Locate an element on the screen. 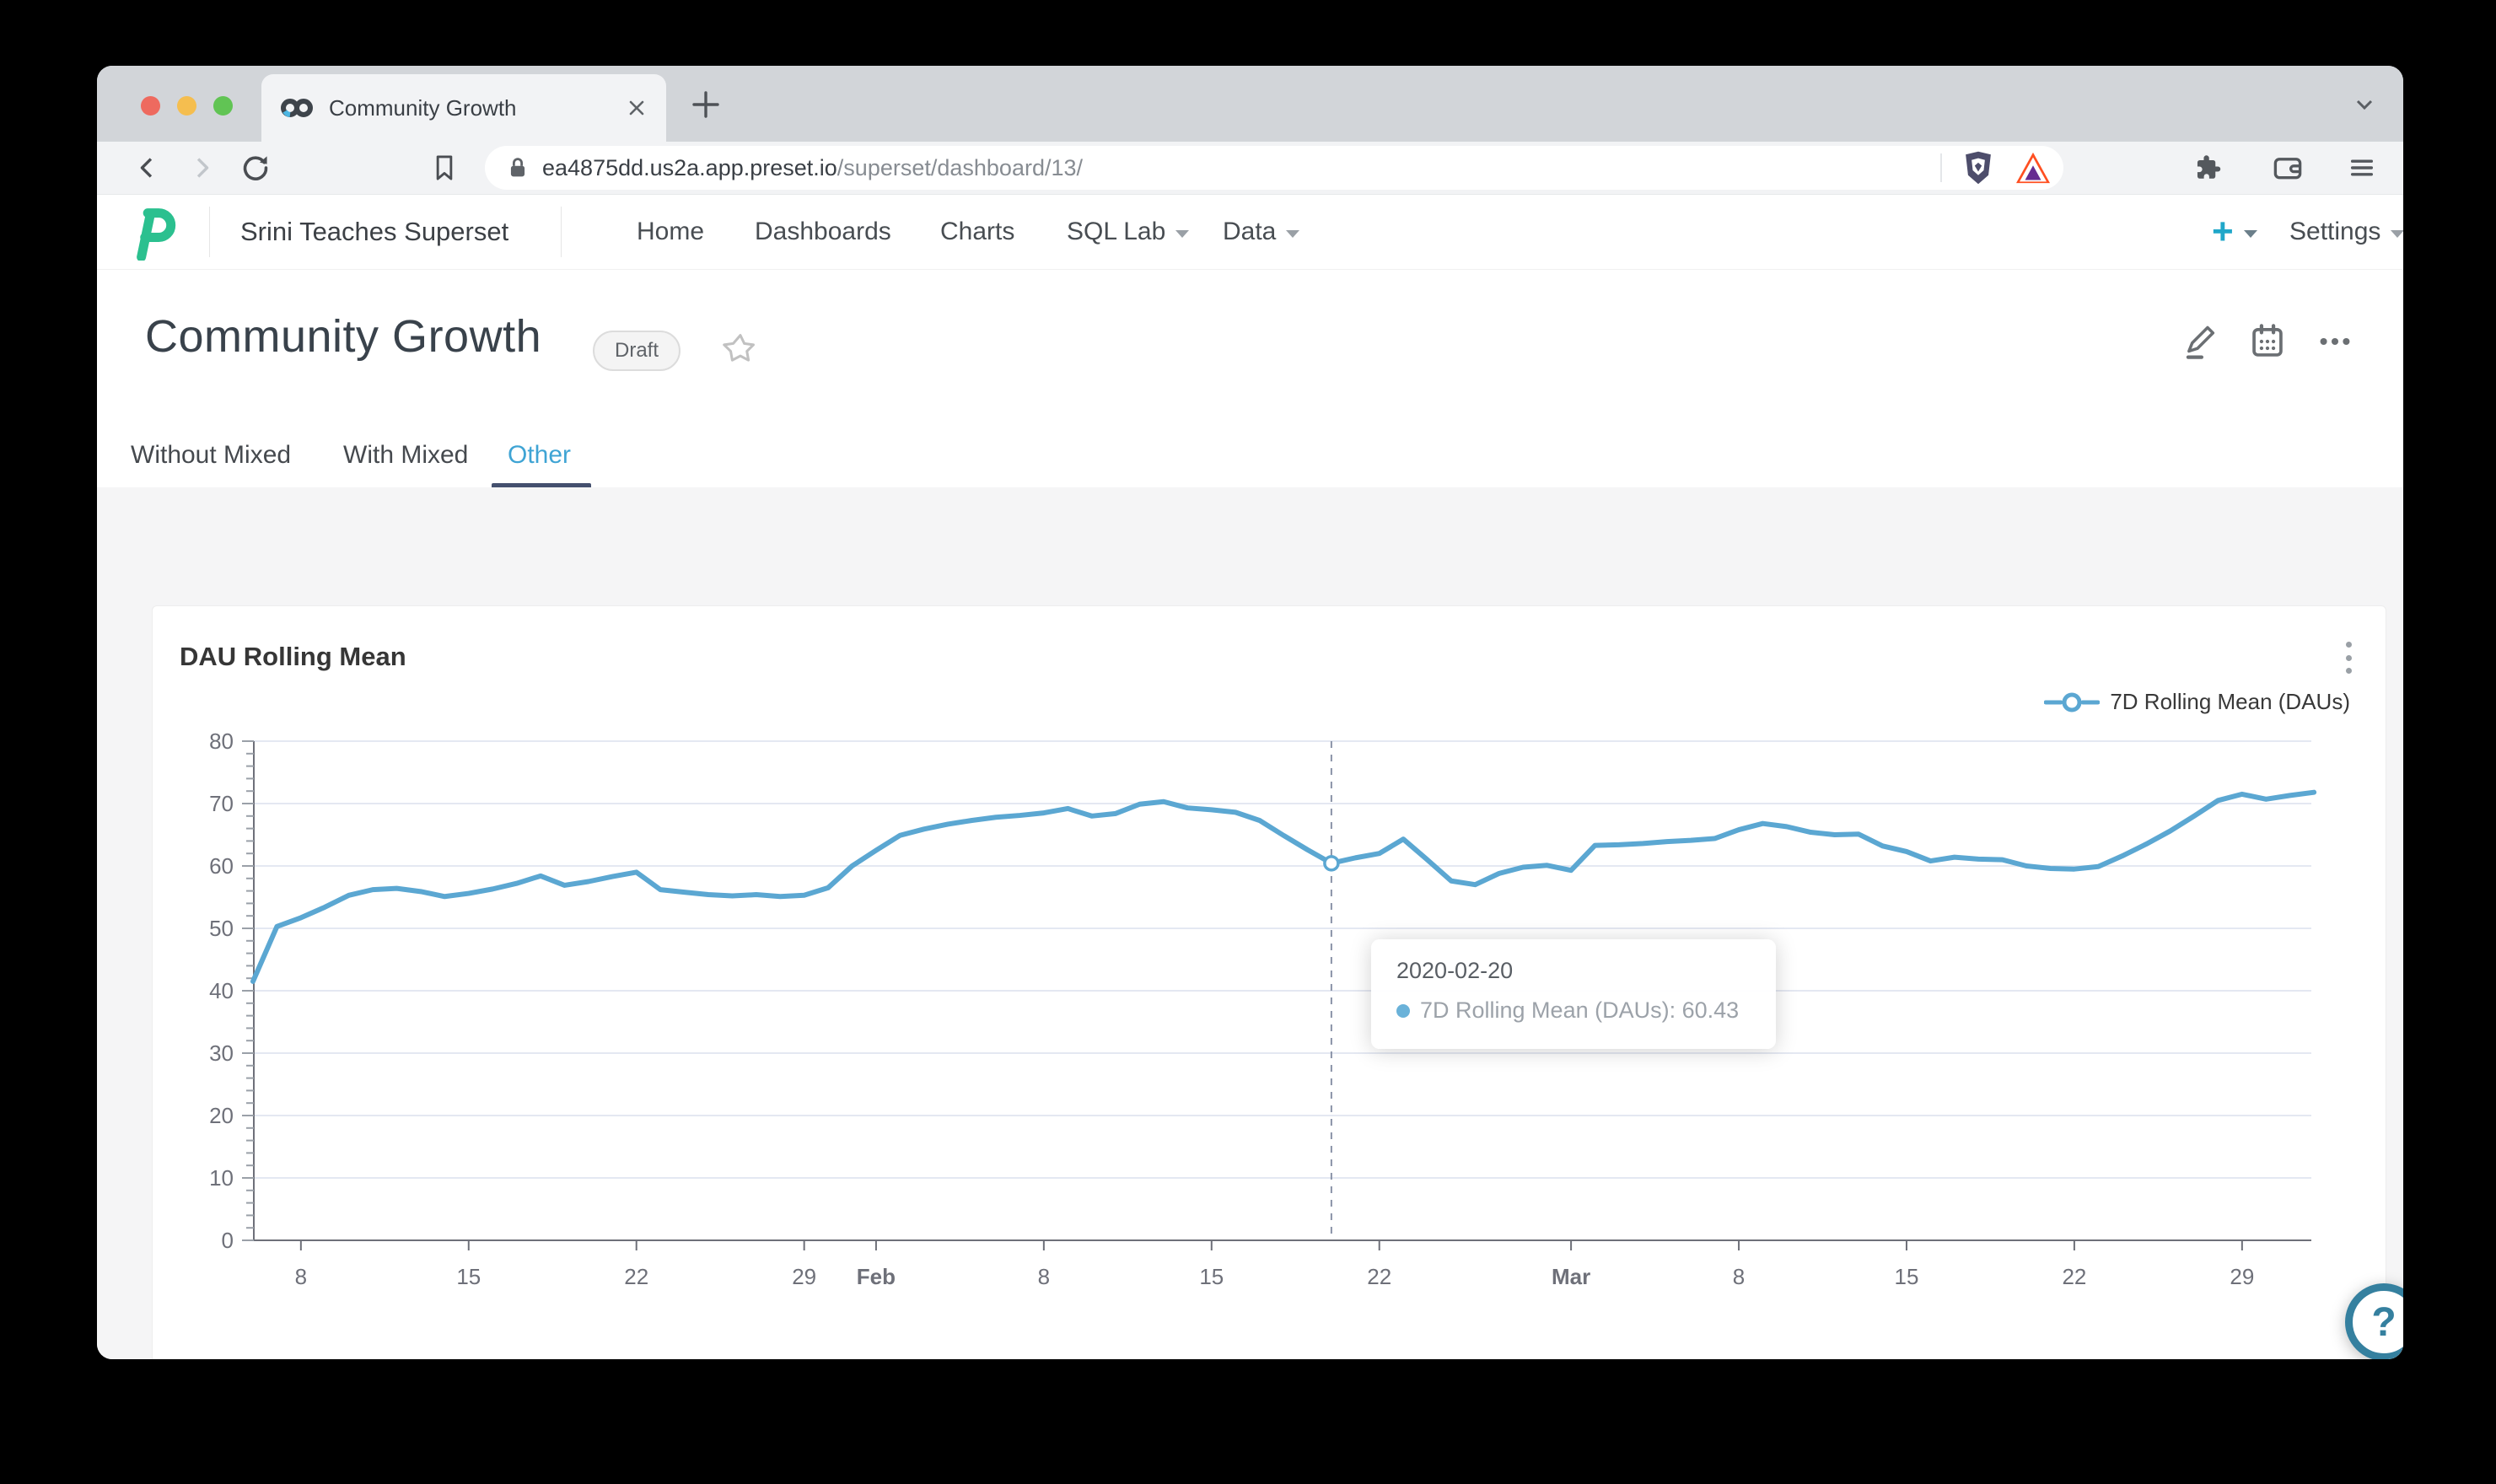 This screenshot has height=1484, width=2496. brave-badges is located at coordinates (1996, 168).